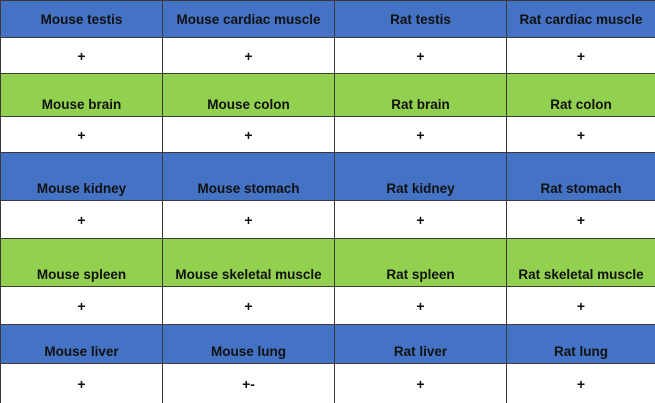 Image resolution: width=655 pixels, height=403 pixels. I want to click on tissue-label: Mouse brain, so click(81, 95).